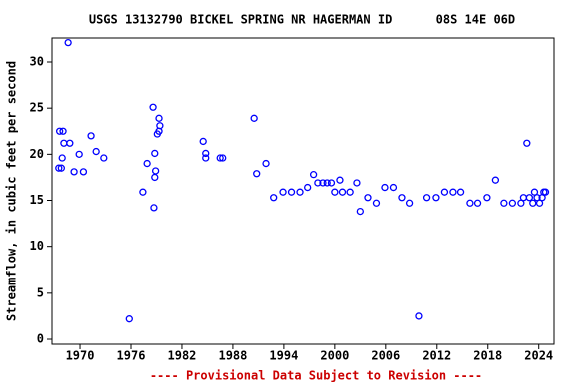 The height and width of the screenshot is (384, 576). What do you see at coordinates (37, 246) in the screenshot?
I see `y-tick-label: 10` at bounding box center [37, 246].